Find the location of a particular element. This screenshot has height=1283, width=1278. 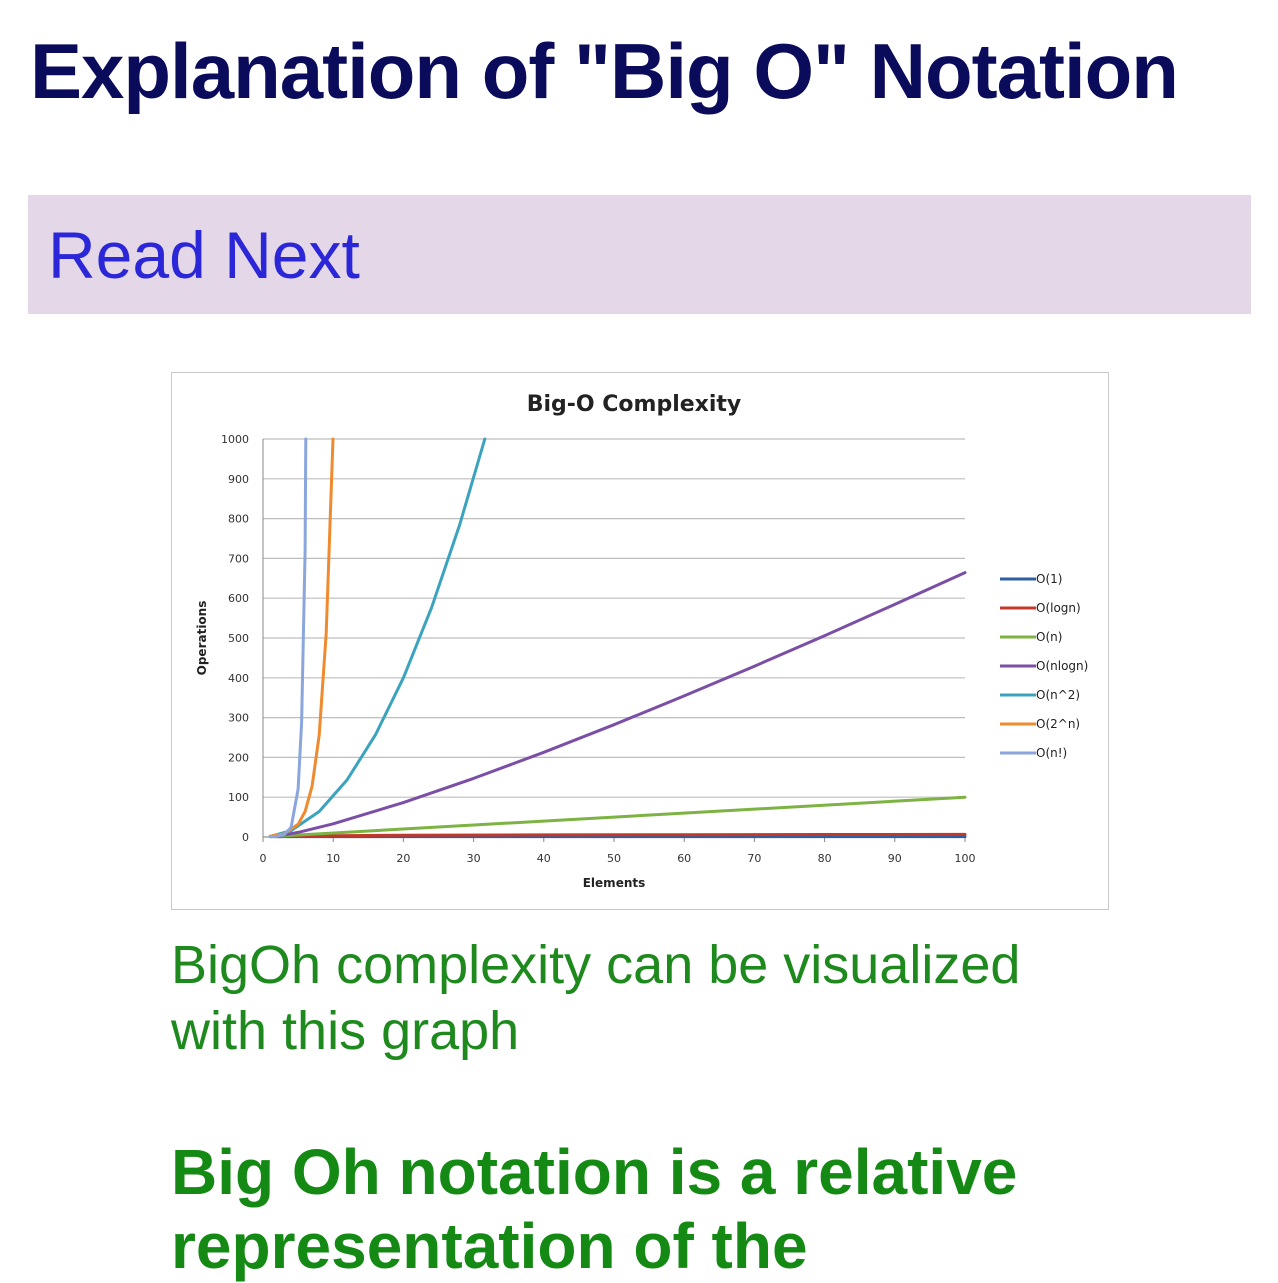

y-tick-label: 400 is located at coordinates (238, 678).